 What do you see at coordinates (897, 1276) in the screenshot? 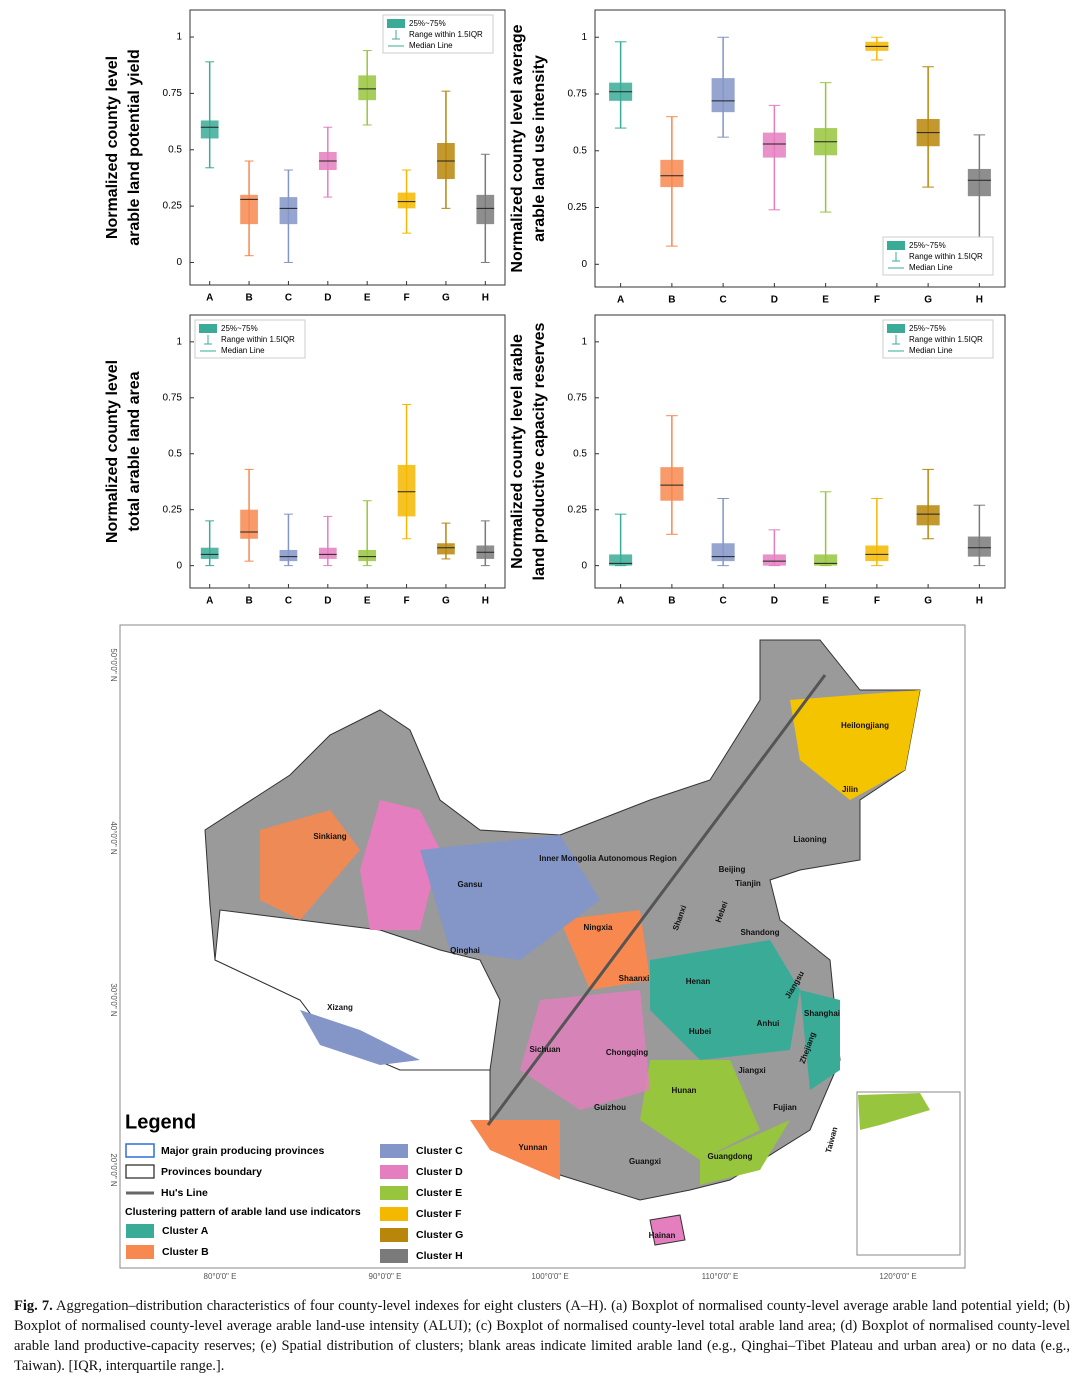
I see `lon-label: 120°0'0" E` at bounding box center [897, 1276].